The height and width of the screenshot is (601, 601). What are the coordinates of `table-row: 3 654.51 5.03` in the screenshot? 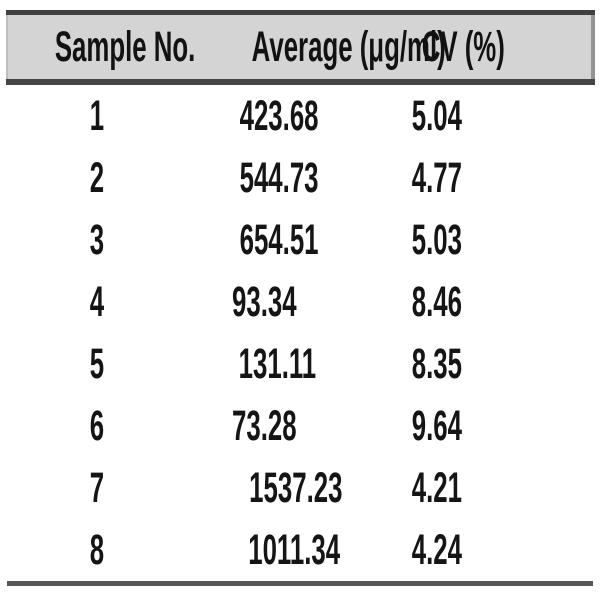 It's located at (300, 240).